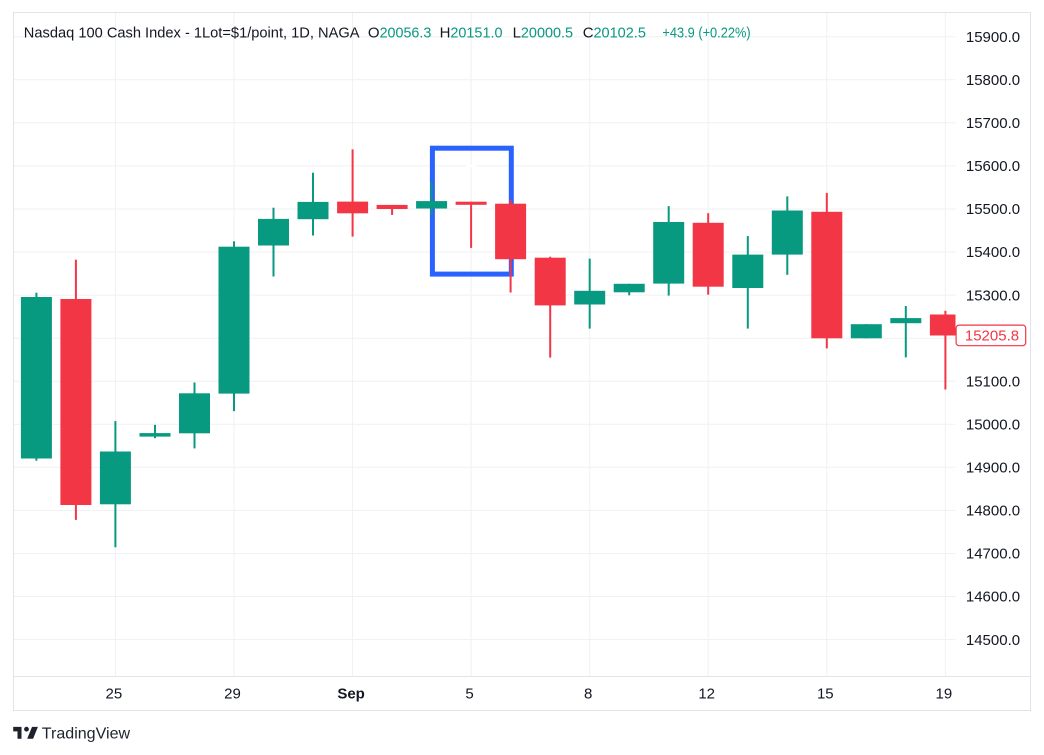 The image size is (1044, 755). I want to click on svg-text: 15100.0, so click(993, 381).